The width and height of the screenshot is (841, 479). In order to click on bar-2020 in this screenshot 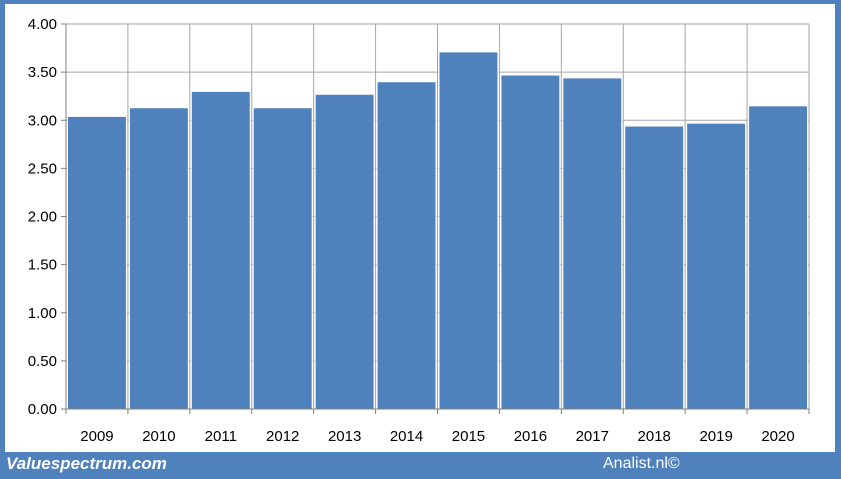, I will do `click(778, 257)`.